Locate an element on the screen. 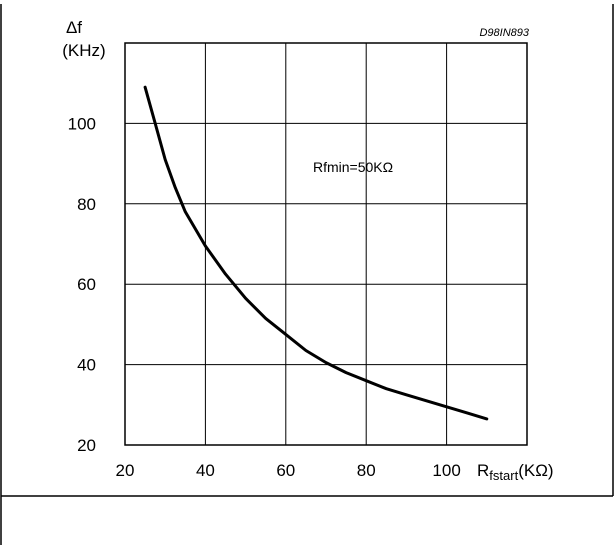 This screenshot has width=615, height=545. x-axis-label-main: R is located at coordinates (483, 470).